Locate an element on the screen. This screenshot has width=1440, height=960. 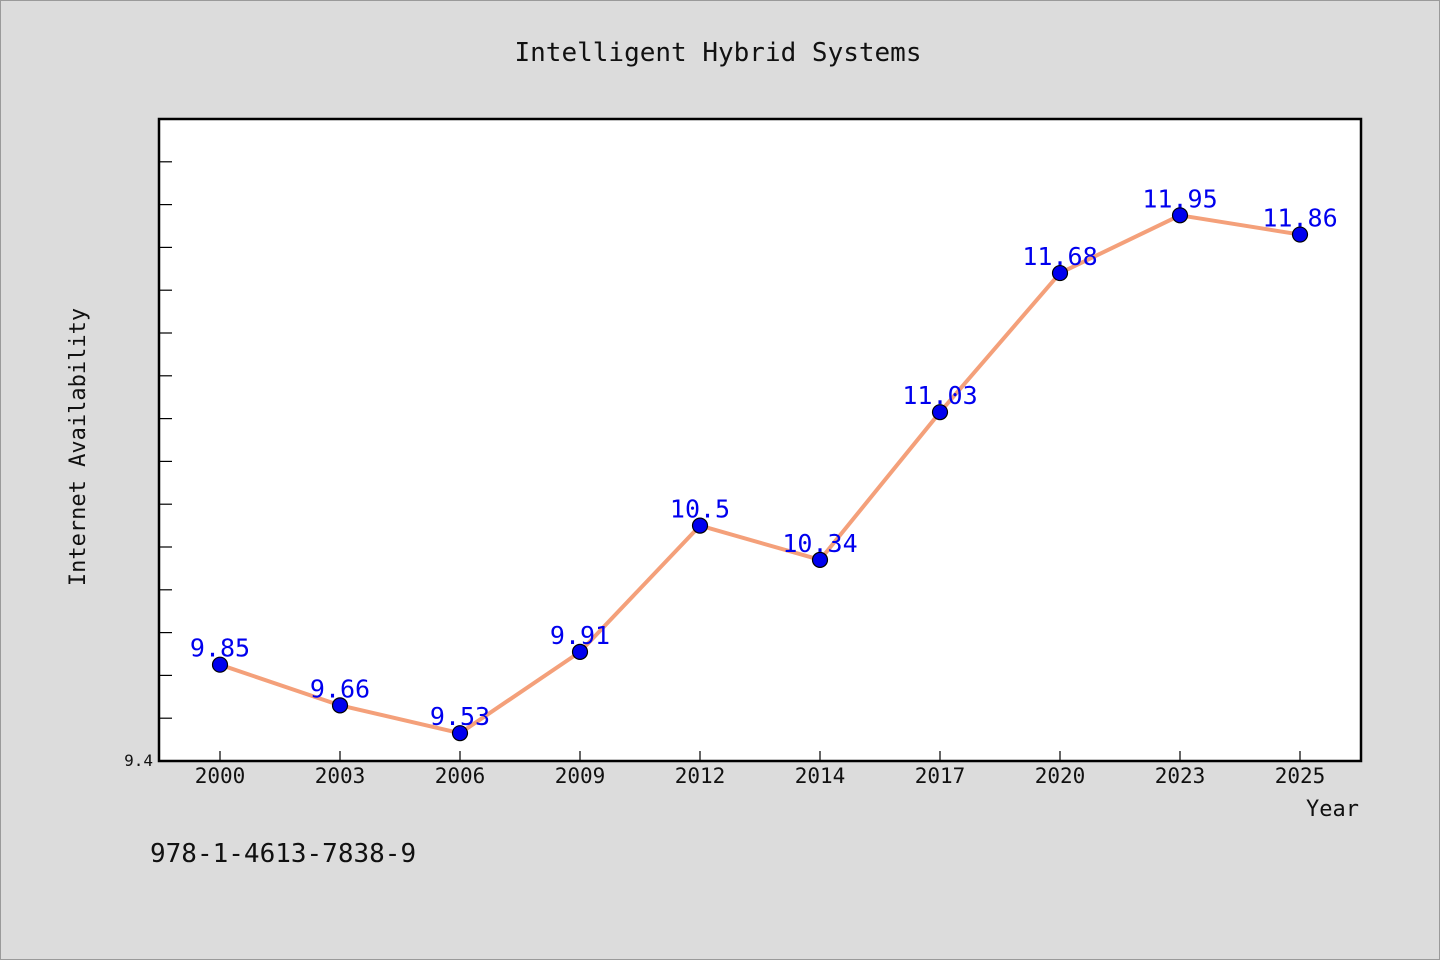
data-point-2000 is located at coordinates (220, 664).